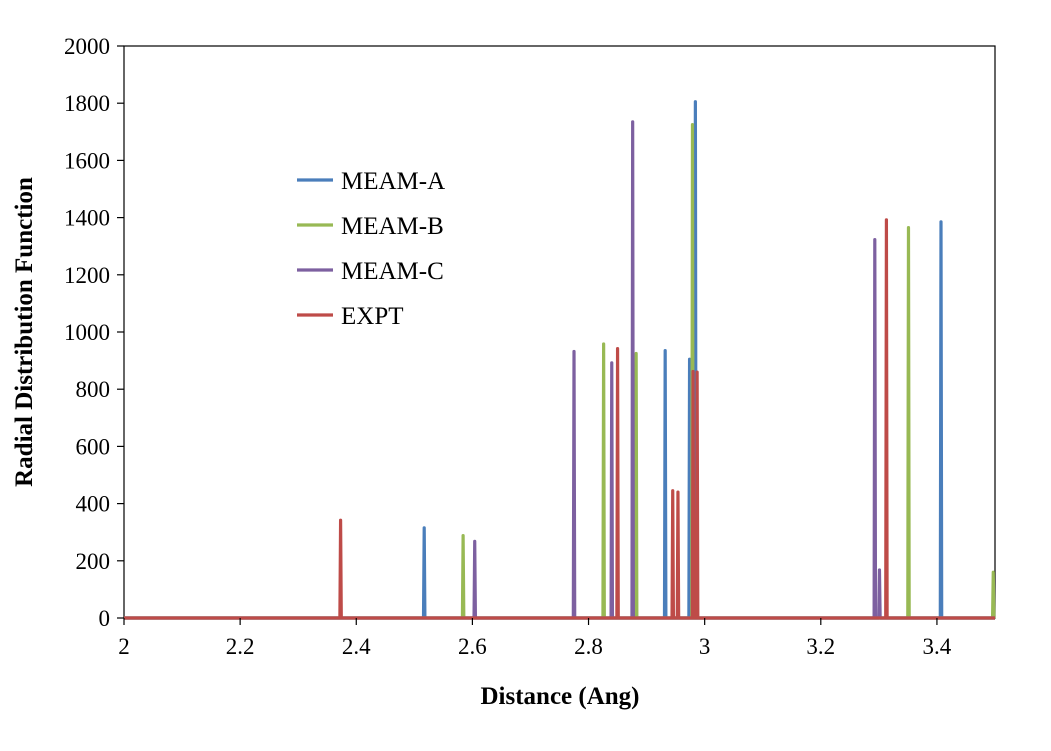  What do you see at coordinates (392, 271) in the screenshot?
I see `legend-label-meam-c: MEAM-C` at bounding box center [392, 271].